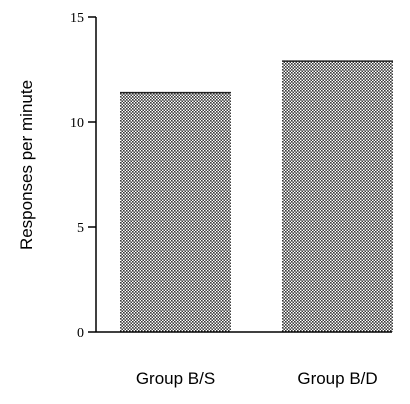 Image resolution: width=410 pixels, height=404 pixels. Describe the element at coordinates (77, 18) in the screenshot. I see `y-tick-label-3: 15` at that location.